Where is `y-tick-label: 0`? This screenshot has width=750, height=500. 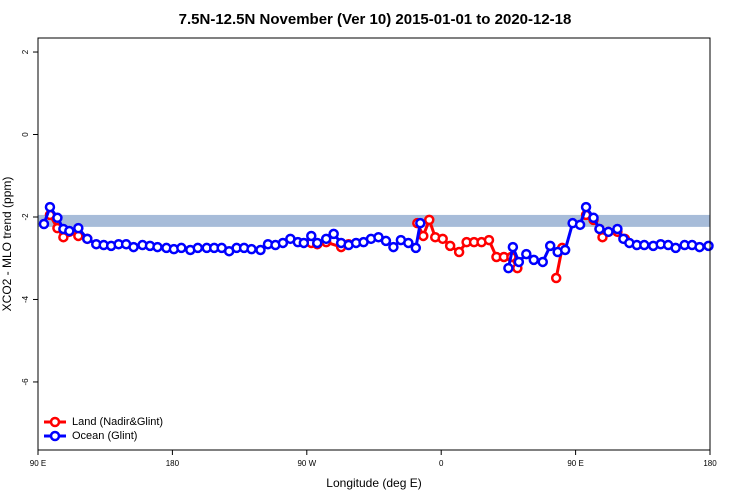 y-tick-label: 0 is located at coordinates (25, 134).